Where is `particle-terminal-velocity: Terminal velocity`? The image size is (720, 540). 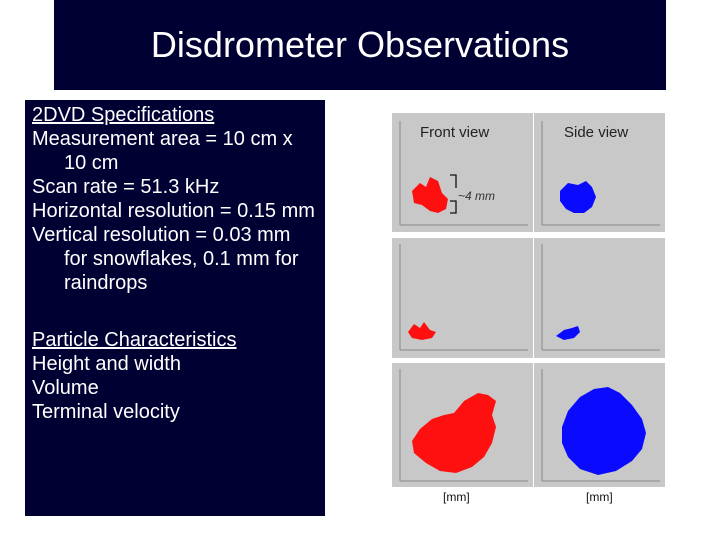 particle-terminal-velocity: Terminal velocity is located at coordinates (106, 412).